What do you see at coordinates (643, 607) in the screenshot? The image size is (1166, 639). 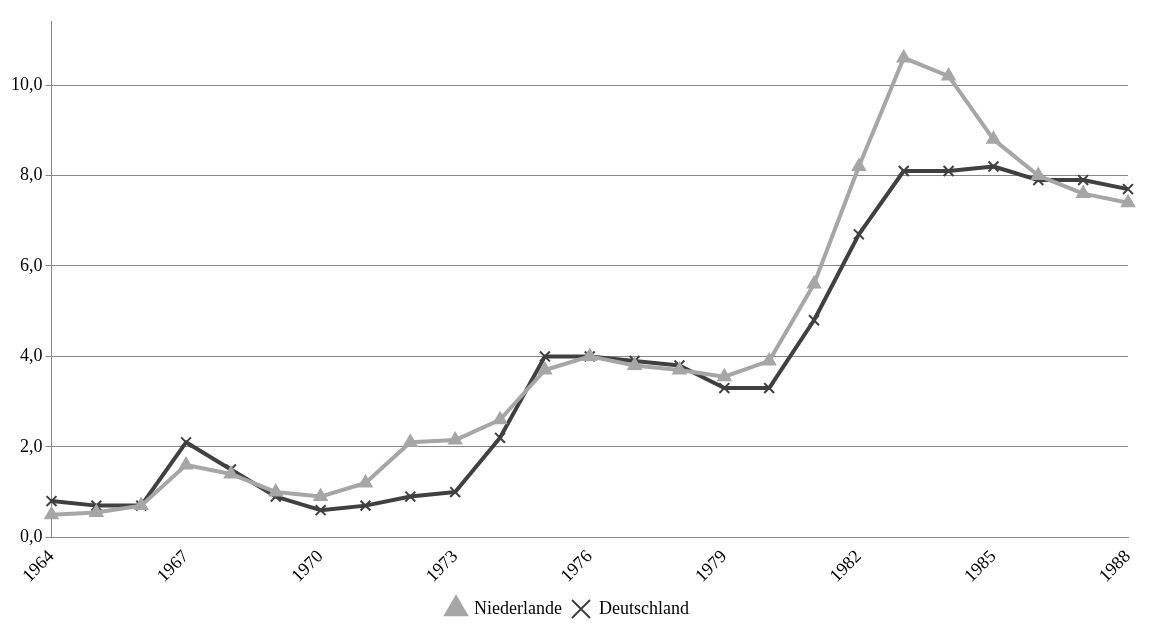 I see `legend-label: Deutschland` at bounding box center [643, 607].